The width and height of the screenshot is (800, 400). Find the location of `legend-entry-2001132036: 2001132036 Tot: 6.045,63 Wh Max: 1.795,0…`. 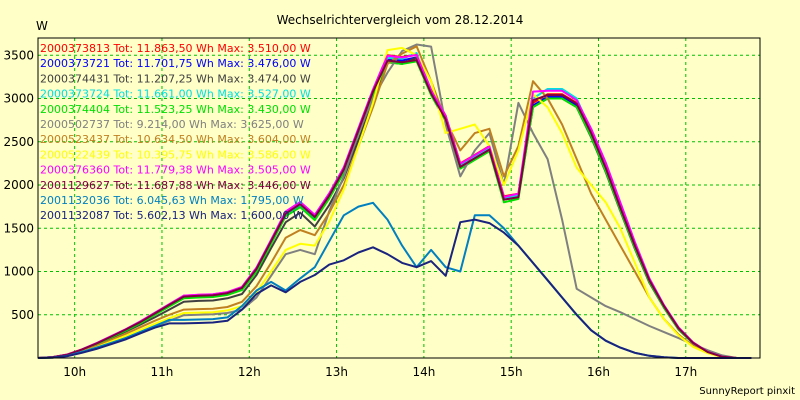

legend-entry-2001132036: 2001132036 Tot: 6.045,63 Wh Max: 1.795,0… is located at coordinates (172, 200).